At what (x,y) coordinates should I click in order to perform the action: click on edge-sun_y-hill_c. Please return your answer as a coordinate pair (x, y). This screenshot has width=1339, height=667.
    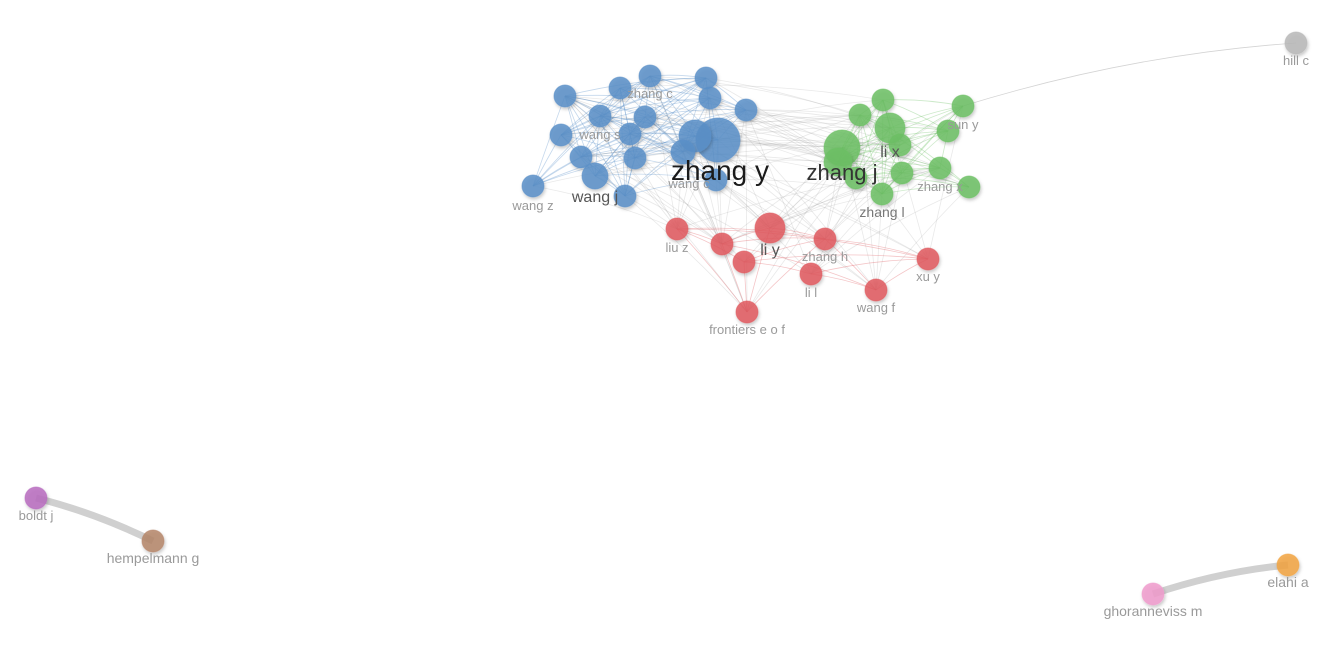
    Looking at the image, I should click on (1129, 74).